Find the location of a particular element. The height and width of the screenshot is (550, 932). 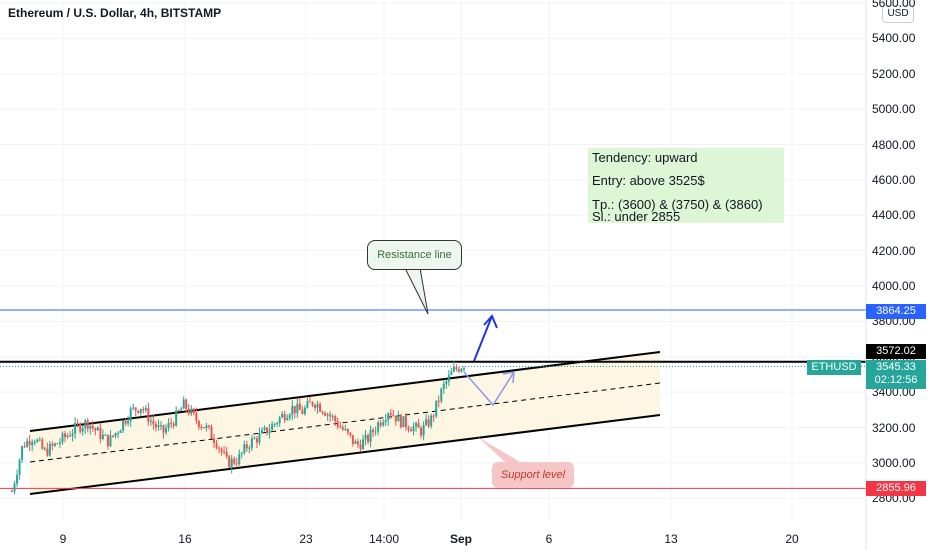

y-tick-label: 5600.00 is located at coordinates (894, 5).